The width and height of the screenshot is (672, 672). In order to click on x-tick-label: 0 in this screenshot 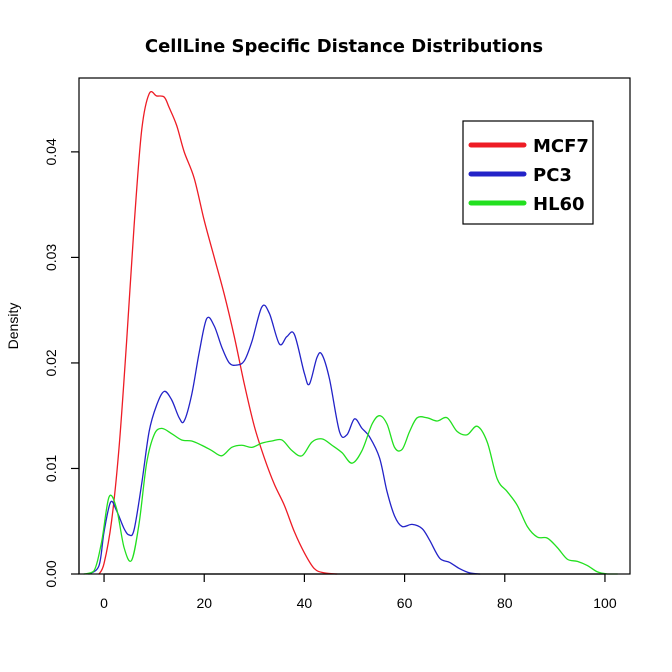, I will do `click(104, 603)`.